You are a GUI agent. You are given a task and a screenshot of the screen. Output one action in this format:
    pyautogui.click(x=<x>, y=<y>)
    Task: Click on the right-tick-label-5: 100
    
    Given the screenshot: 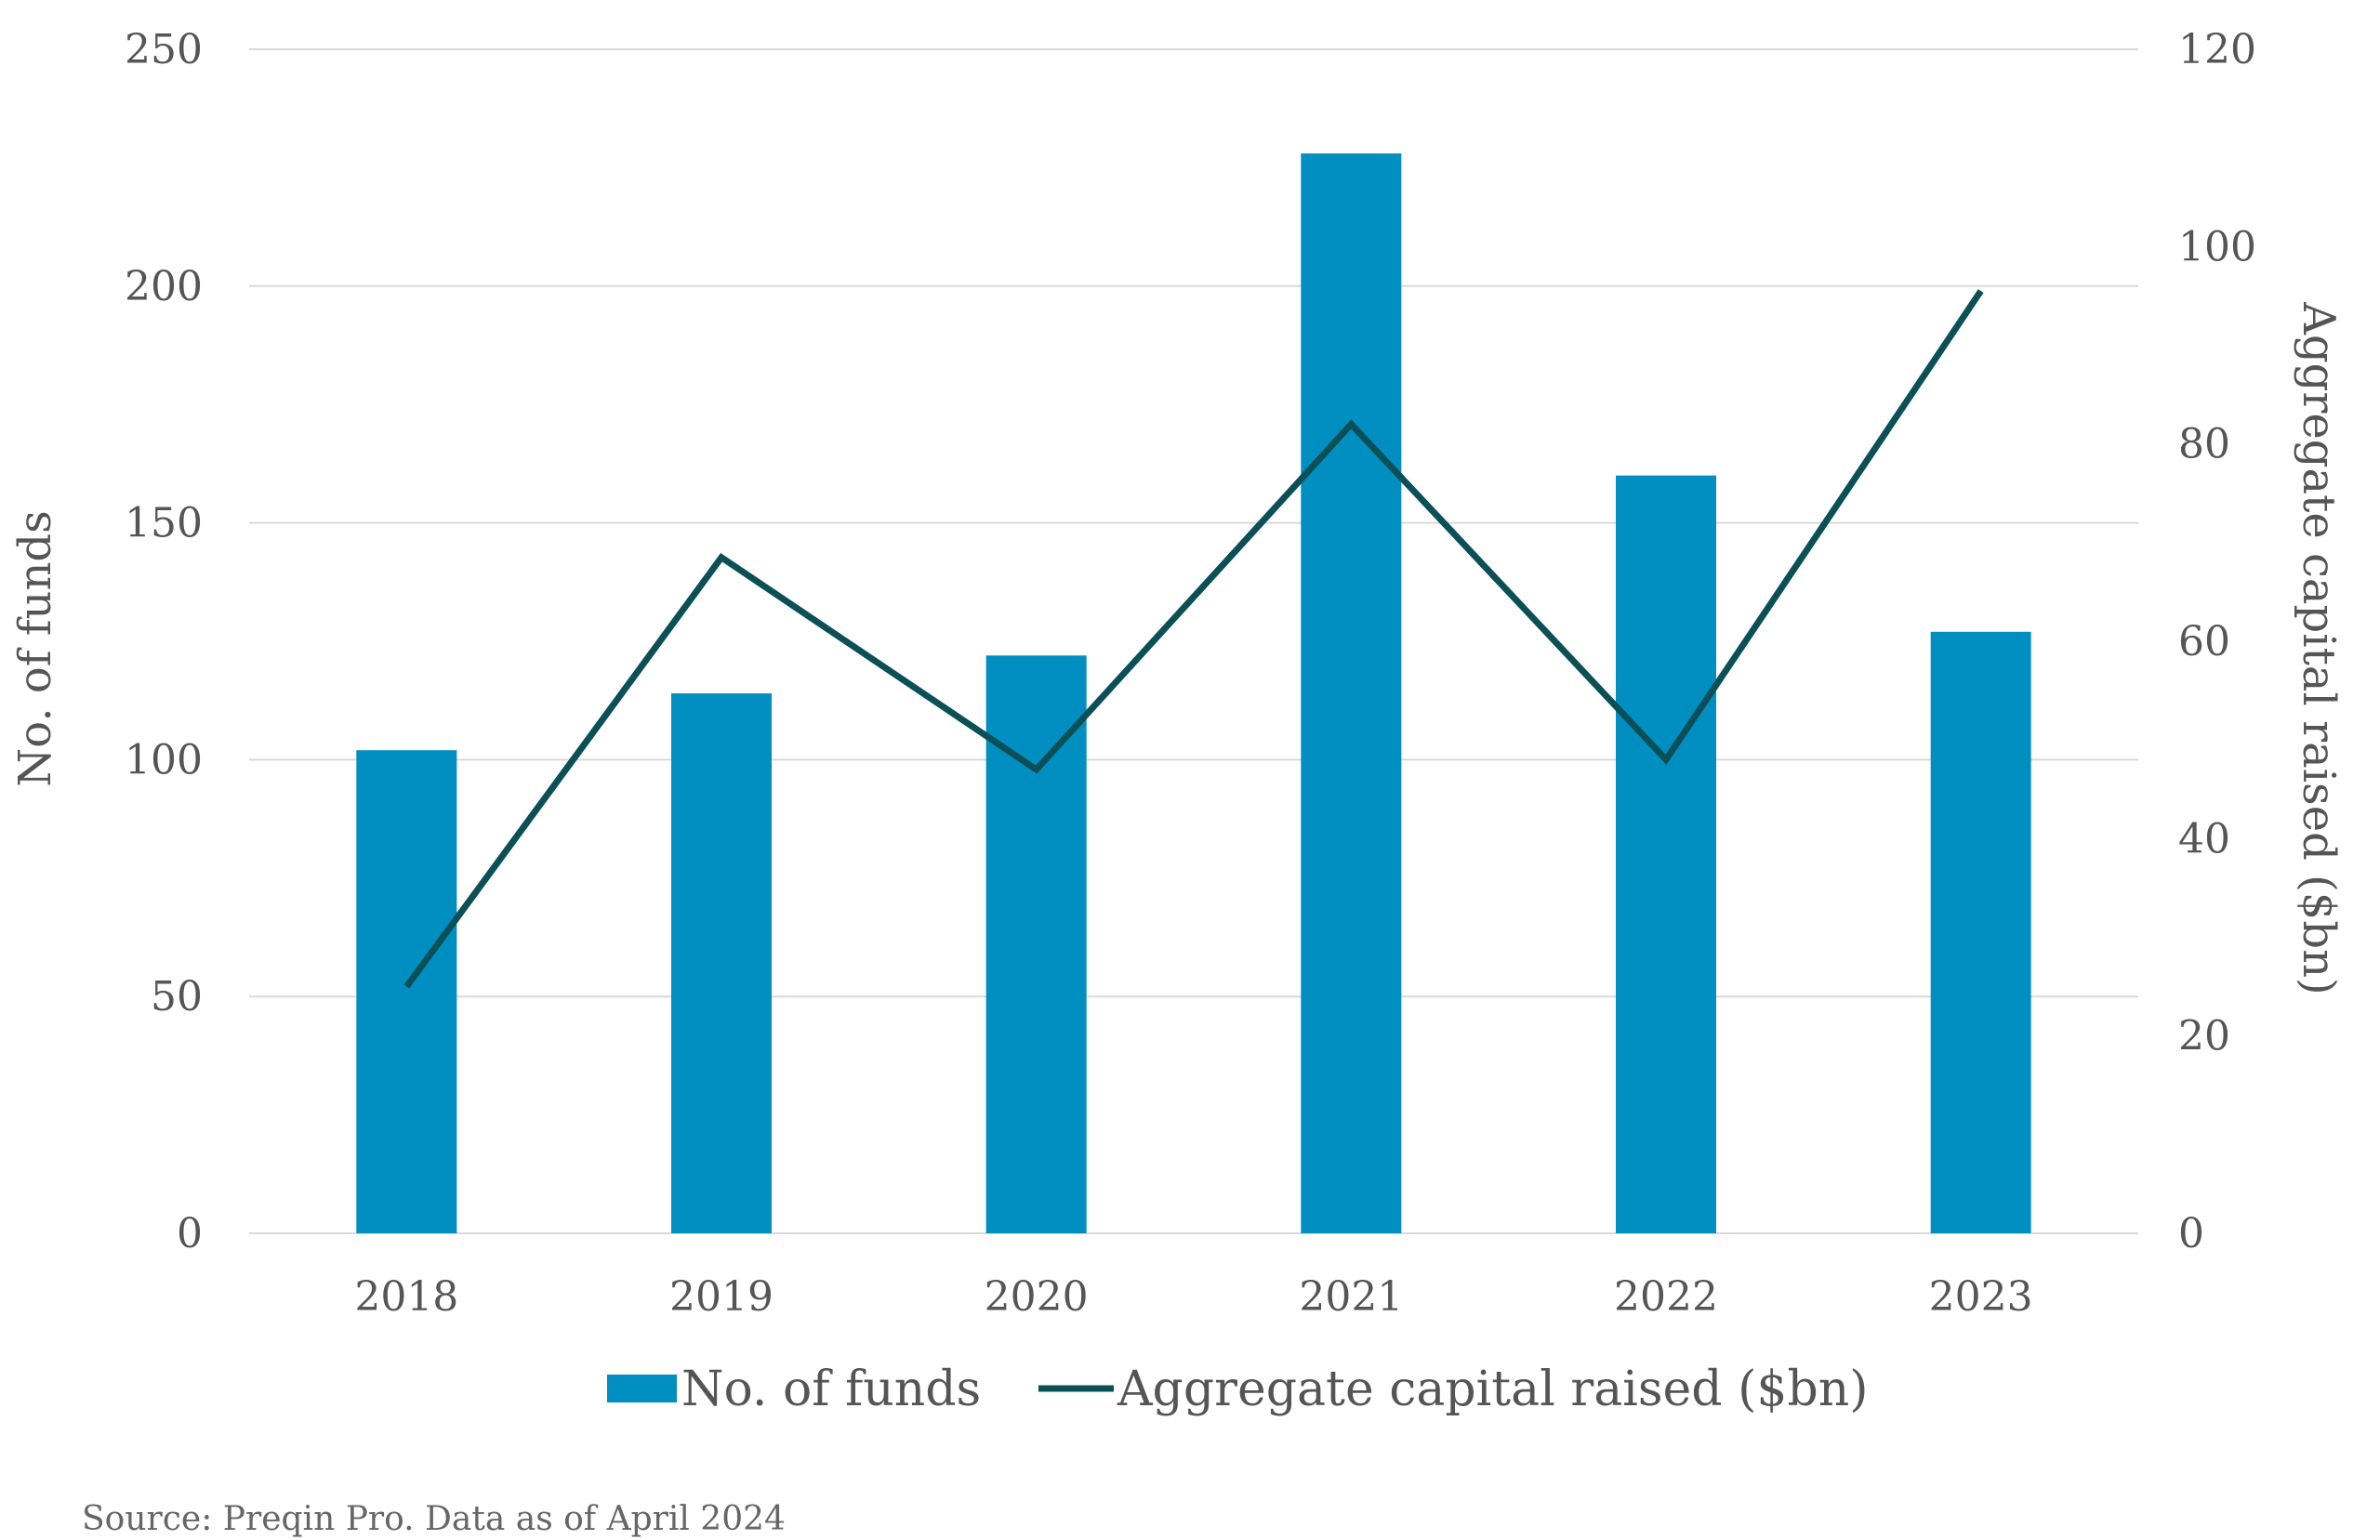 What is the action you would take?
    pyautogui.click(x=2217, y=247)
    